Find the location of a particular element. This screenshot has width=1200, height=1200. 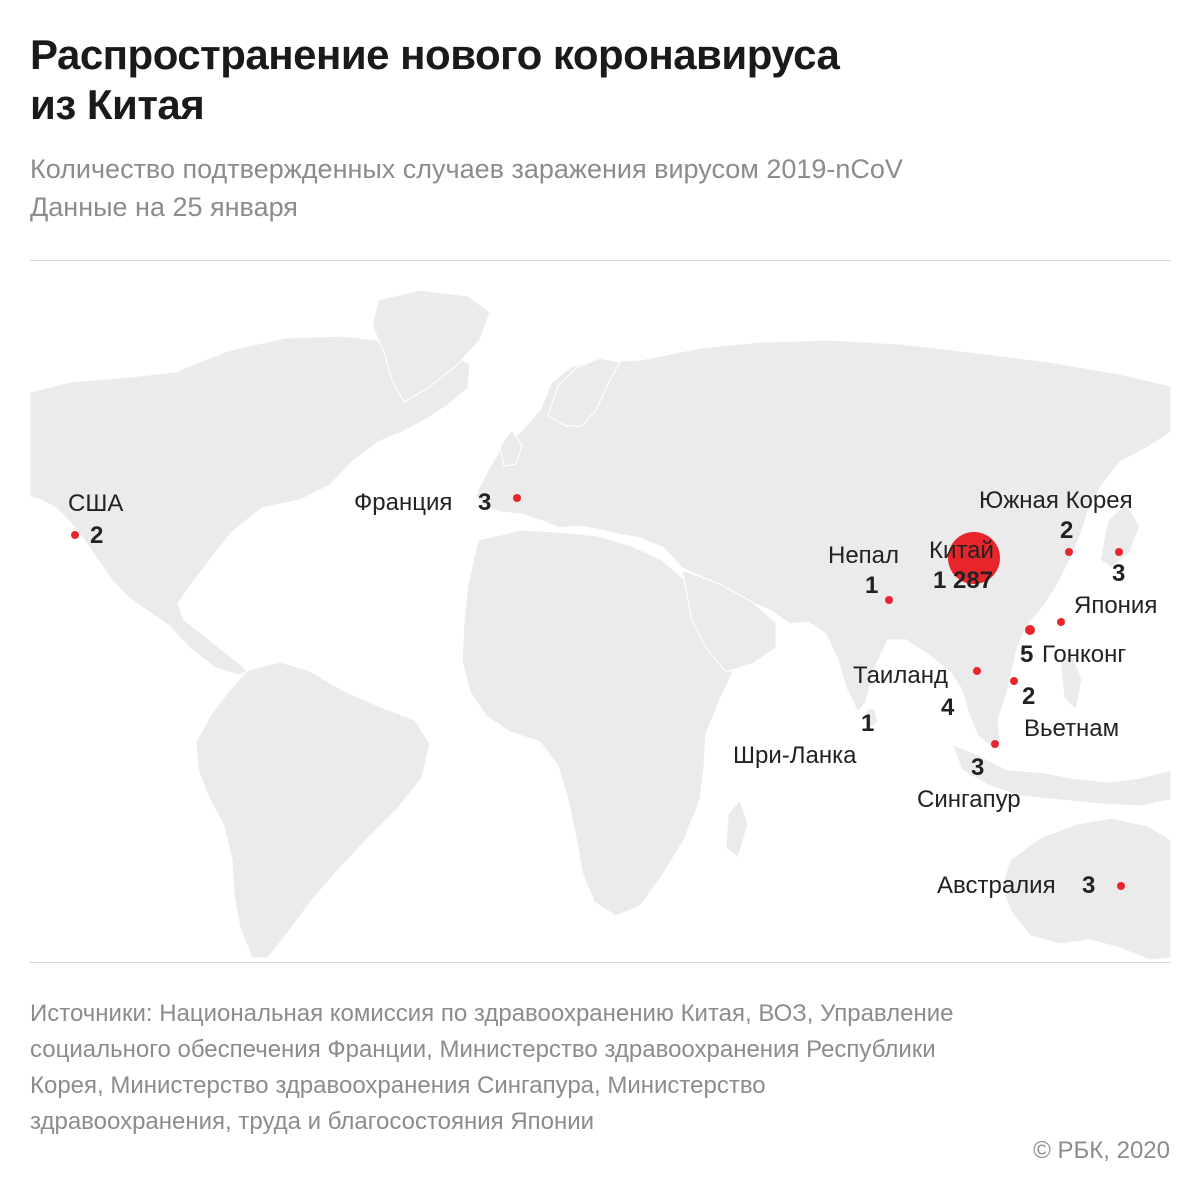

china-coast-marker is located at coordinates (1061, 622).